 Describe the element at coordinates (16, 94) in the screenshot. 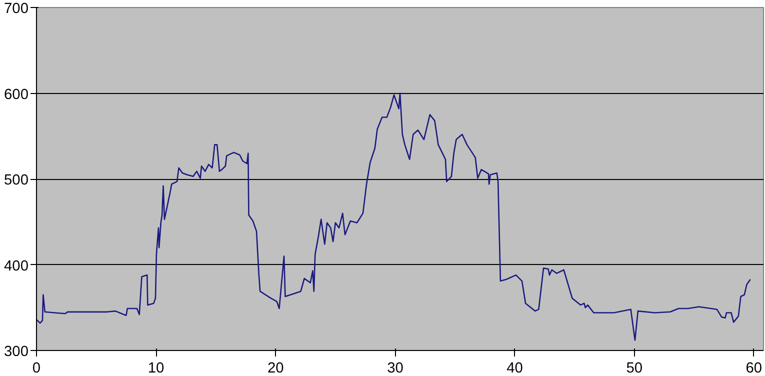

I see `y-tick-label: 600` at that location.